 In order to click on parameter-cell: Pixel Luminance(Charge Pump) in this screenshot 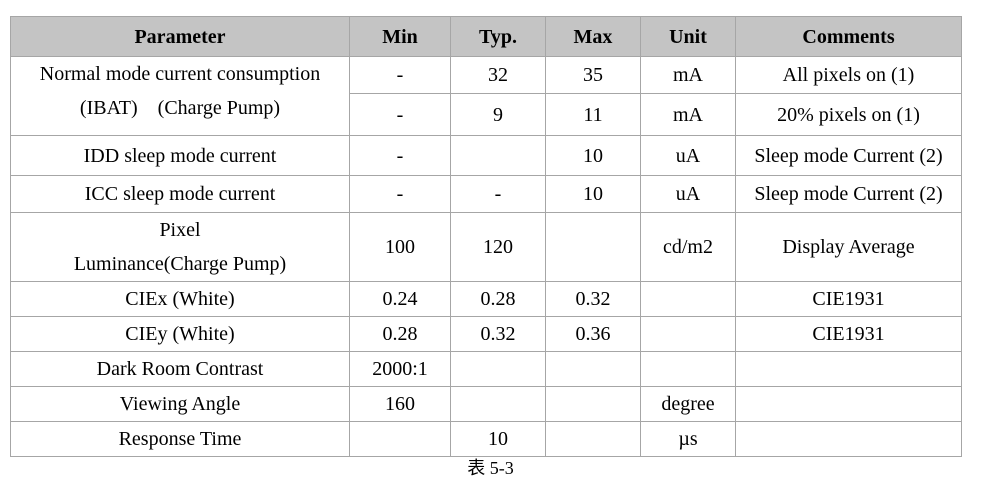, I will do `click(180, 247)`.